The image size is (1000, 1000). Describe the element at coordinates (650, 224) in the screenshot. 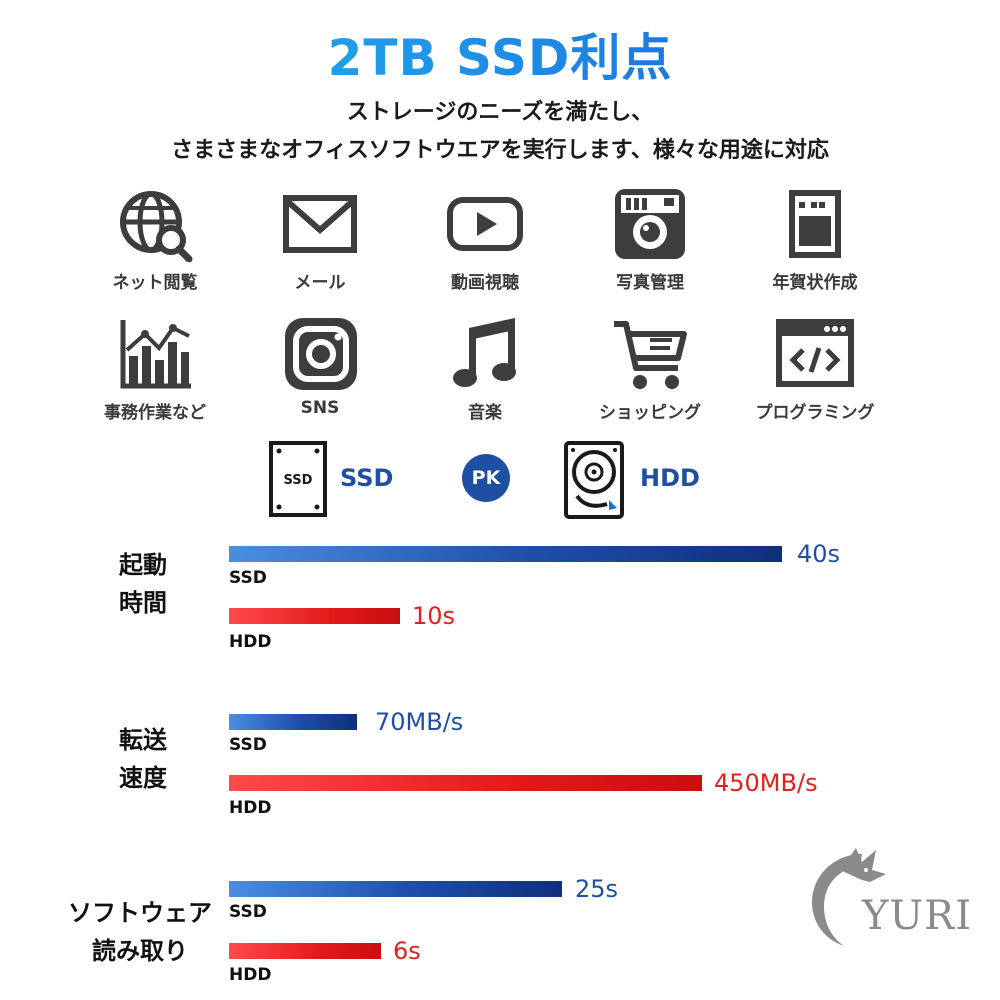

I see `camera-icon` at that location.